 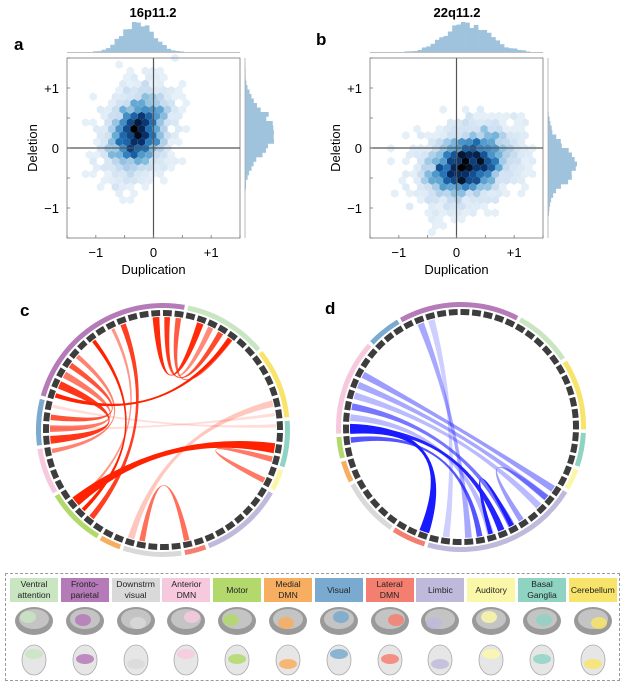 What do you see at coordinates (186, 595) in the screenshot?
I see `legend-label-line: DMN` at bounding box center [186, 595].